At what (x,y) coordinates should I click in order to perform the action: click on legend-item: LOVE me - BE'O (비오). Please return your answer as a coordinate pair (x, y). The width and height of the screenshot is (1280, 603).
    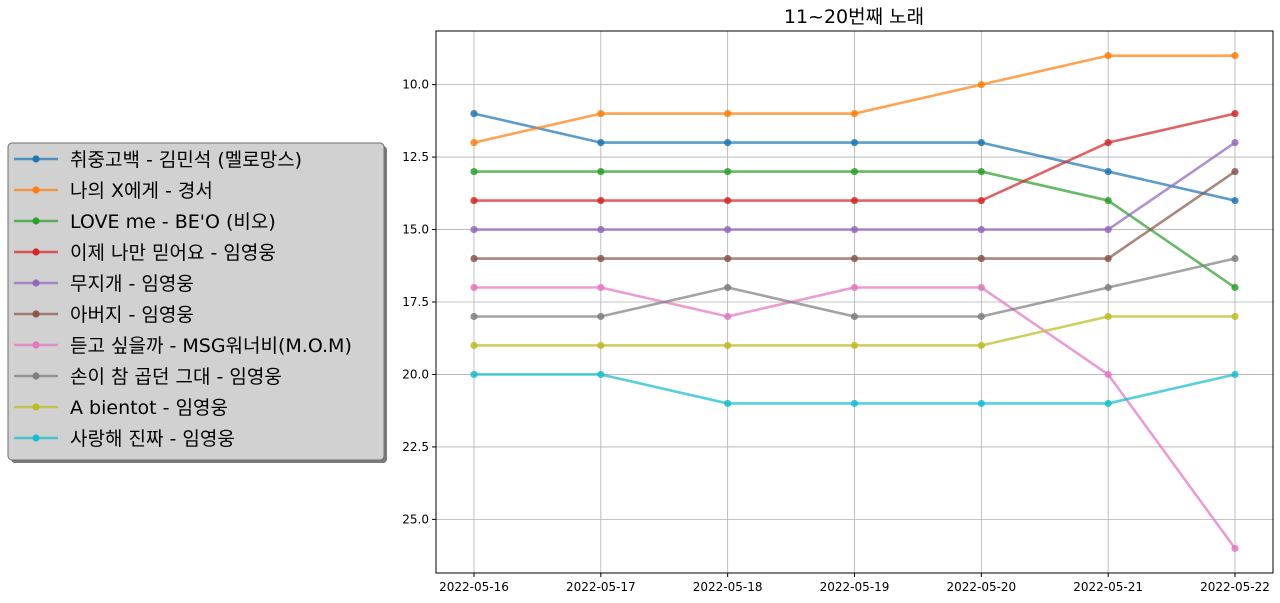
    Looking at the image, I should click on (145, 222).